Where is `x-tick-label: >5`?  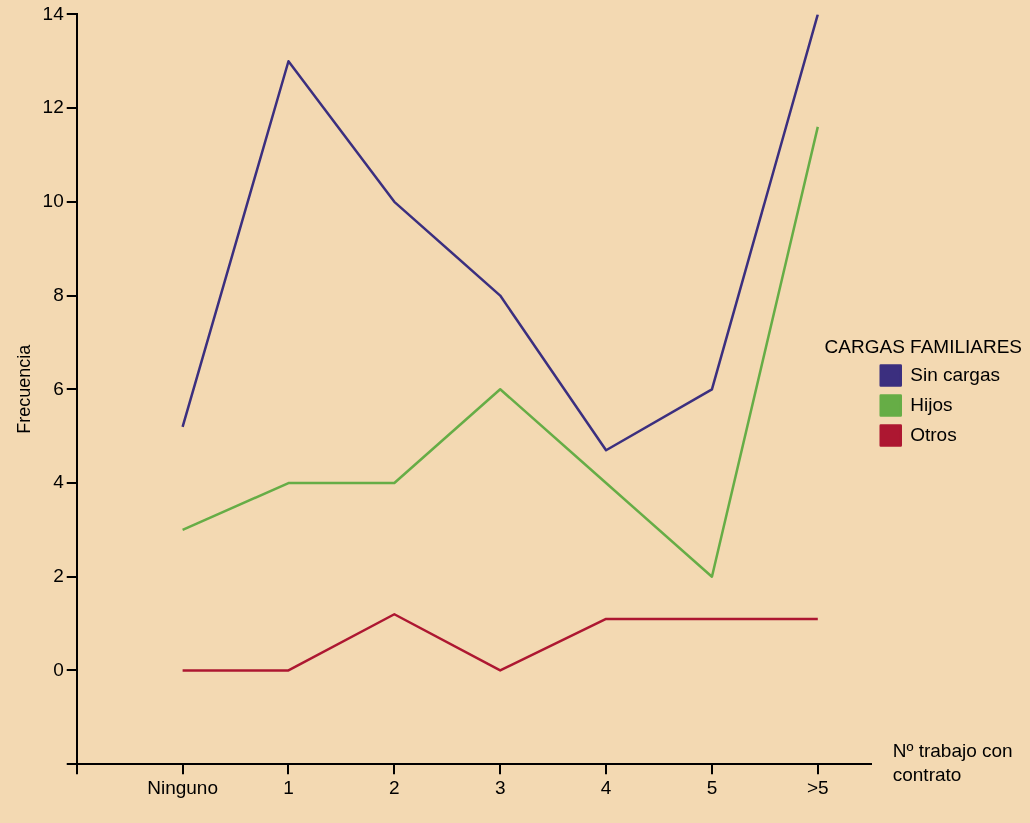 x-tick-label: >5 is located at coordinates (817, 787).